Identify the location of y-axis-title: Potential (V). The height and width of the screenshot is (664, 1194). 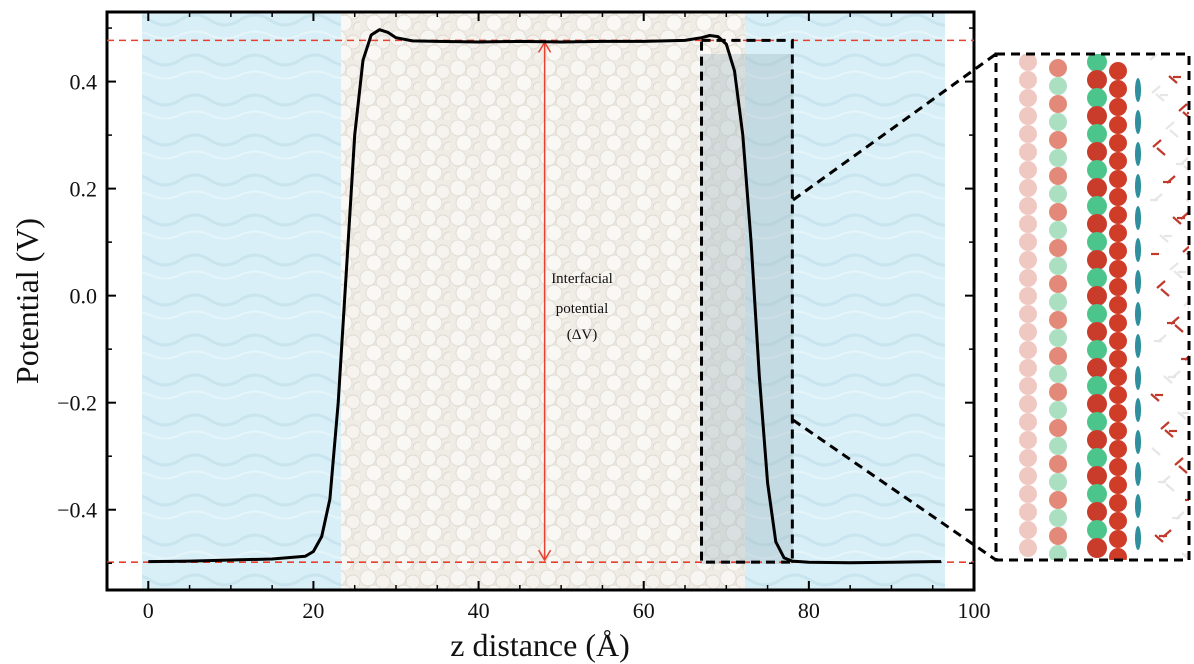
(27, 301).